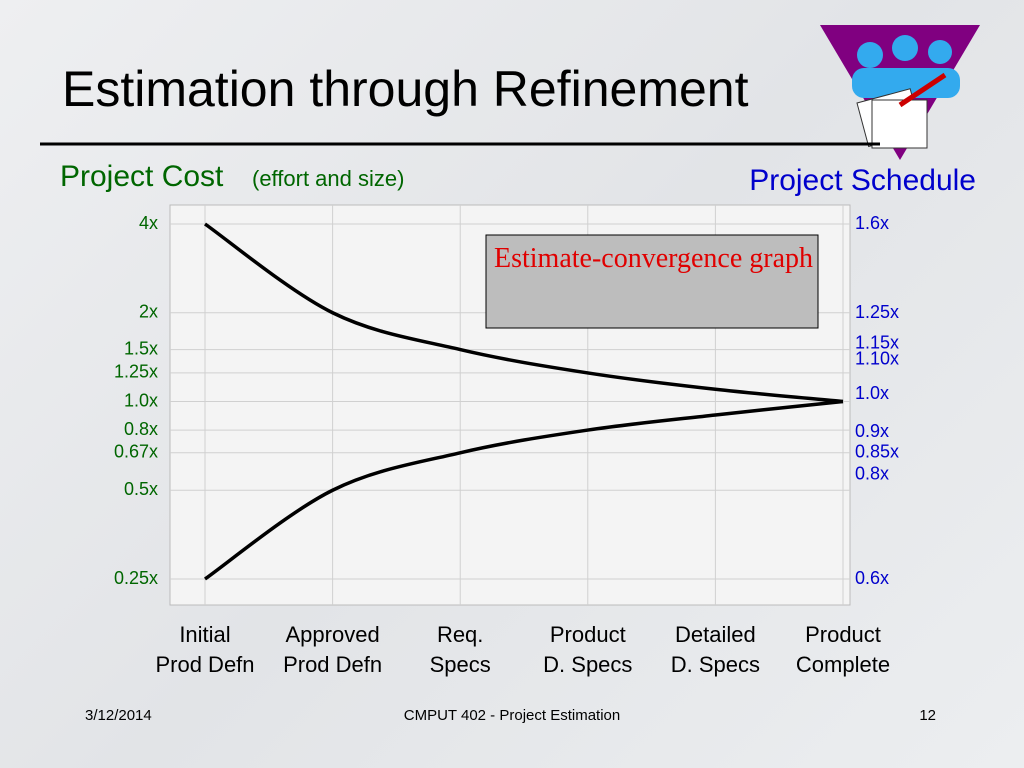  Describe the element at coordinates (927, 715) in the screenshot. I see `footer-page: 12` at that location.